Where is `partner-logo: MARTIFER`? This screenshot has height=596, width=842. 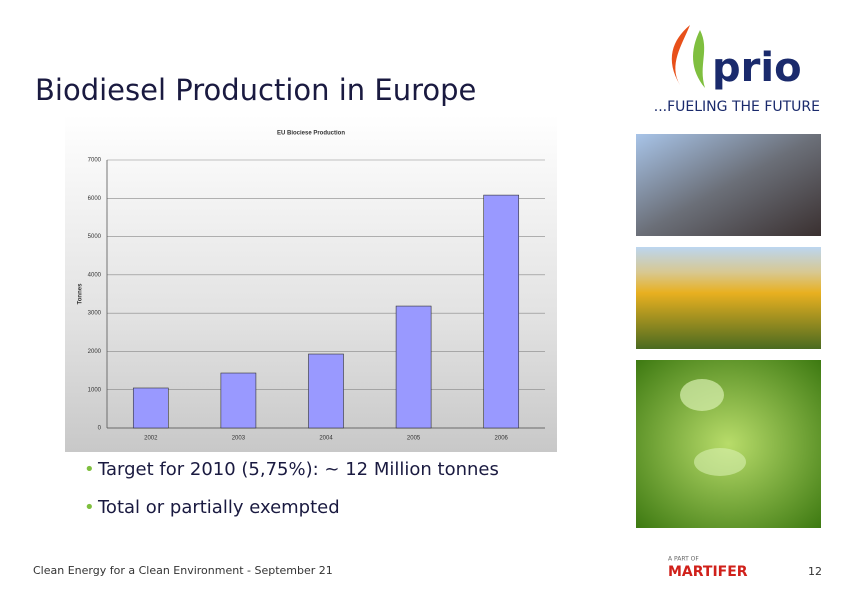
partner-logo: MARTIFER is located at coordinates (708, 572).